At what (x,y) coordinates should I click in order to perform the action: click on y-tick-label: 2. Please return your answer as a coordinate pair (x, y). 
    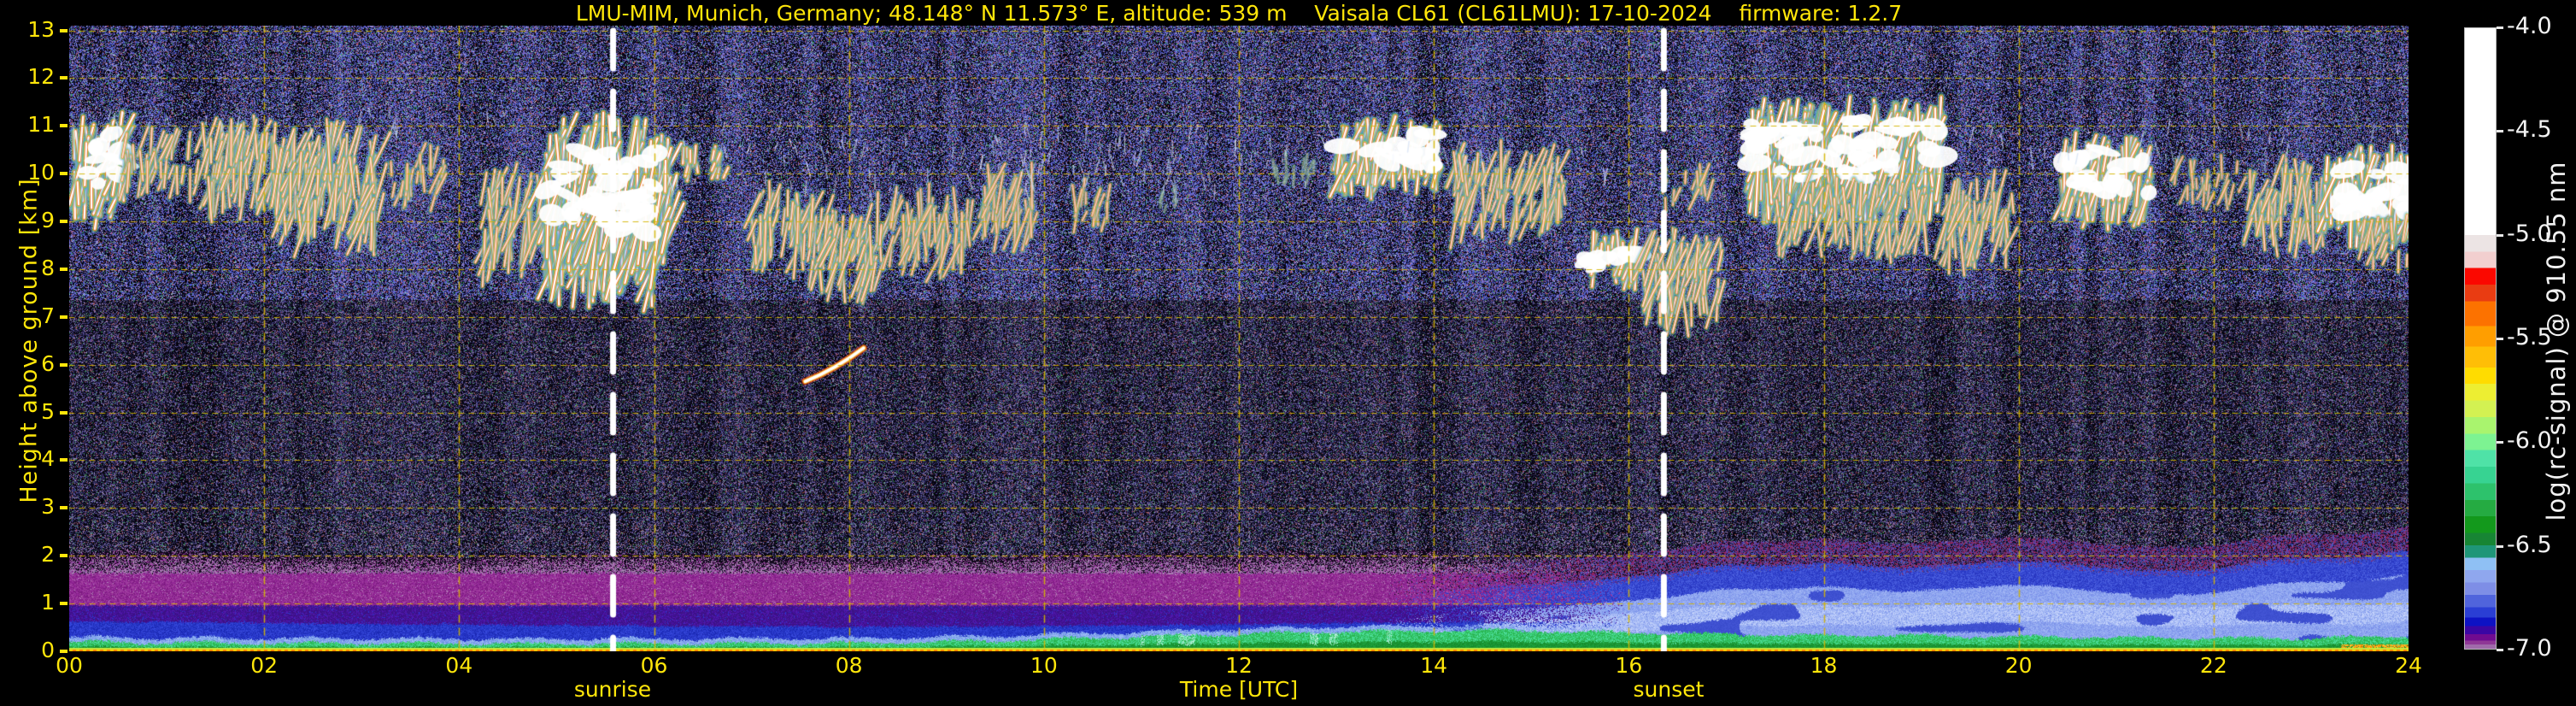
    Looking at the image, I should click on (48, 555).